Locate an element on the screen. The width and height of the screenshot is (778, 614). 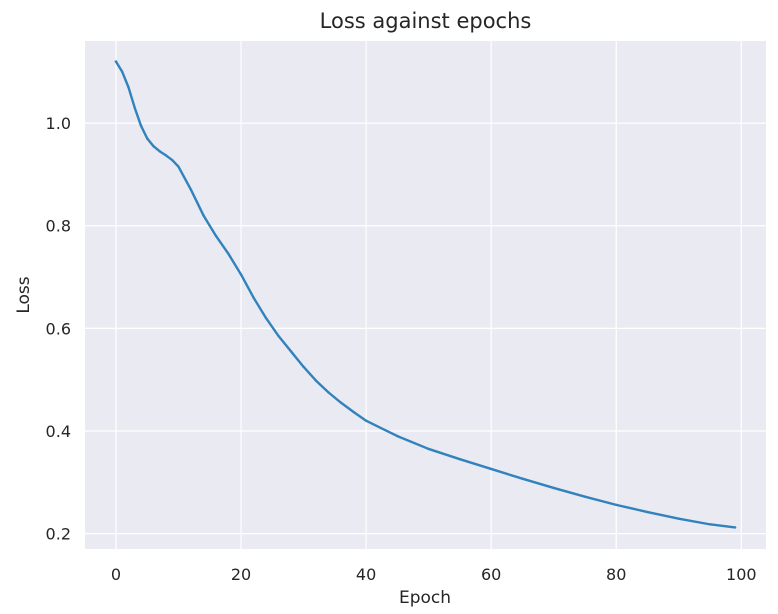
x-axis-label: Epoch is located at coordinates (425, 598).